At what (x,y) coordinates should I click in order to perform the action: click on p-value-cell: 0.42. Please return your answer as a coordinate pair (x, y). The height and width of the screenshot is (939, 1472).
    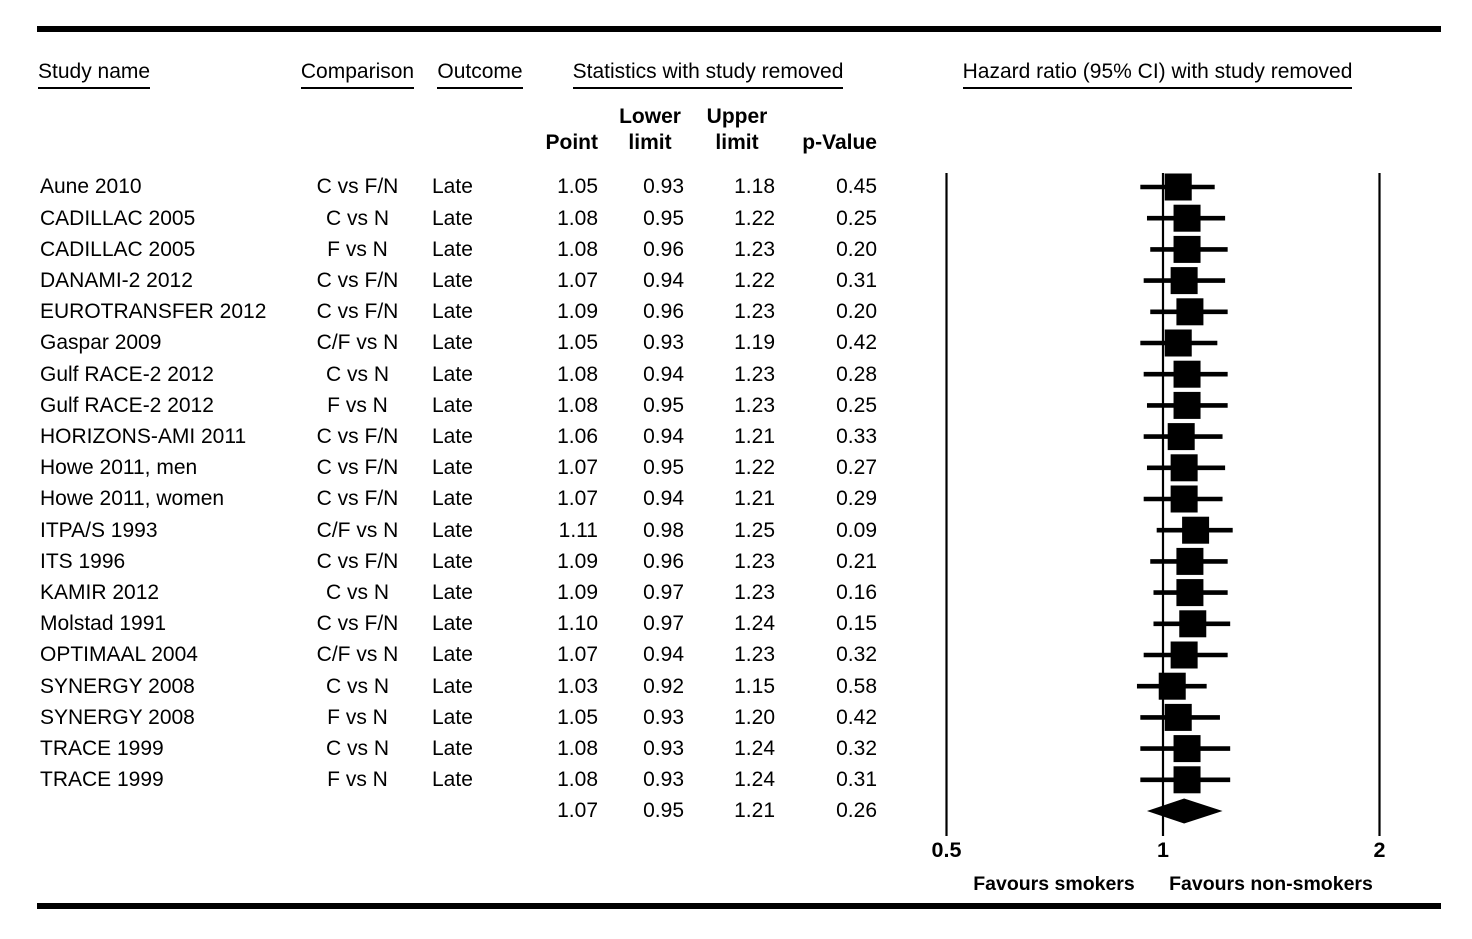
    Looking at the image, I should click on (856, 343).